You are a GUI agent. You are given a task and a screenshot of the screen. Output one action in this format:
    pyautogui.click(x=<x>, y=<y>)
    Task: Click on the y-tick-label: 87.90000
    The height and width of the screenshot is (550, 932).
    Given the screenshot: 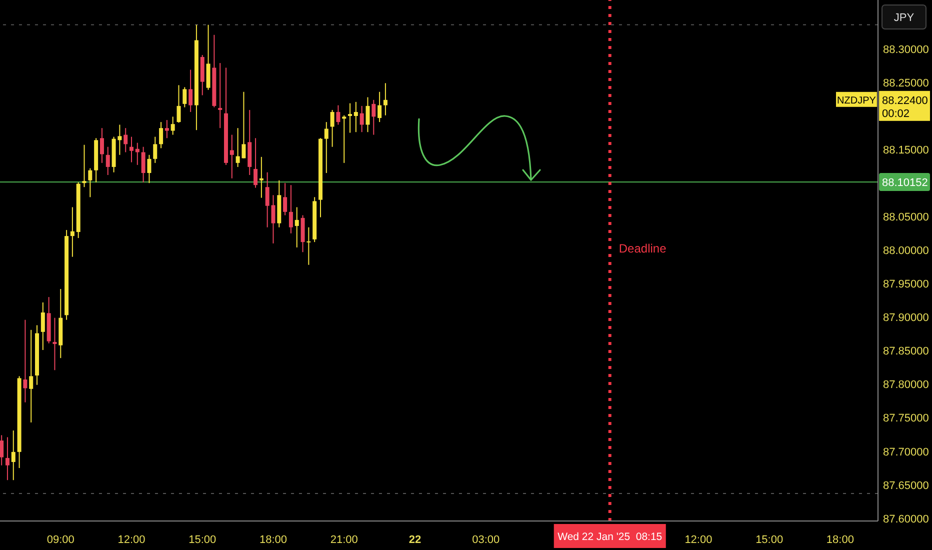 What is the action you would take?
    pyautogui.click(x=906, y=318)
    